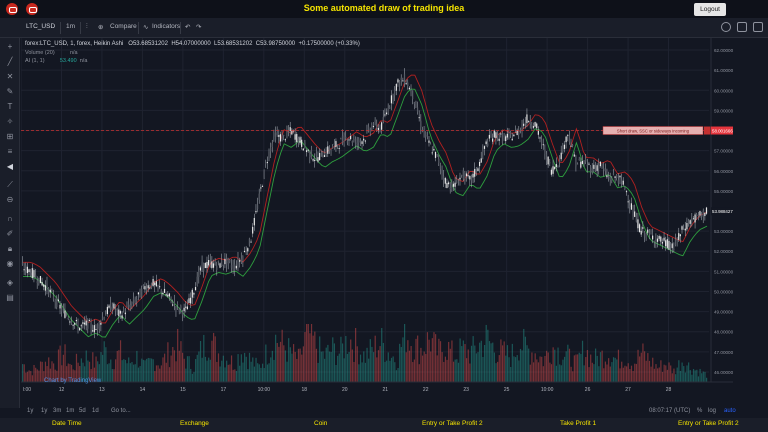 This screenshot has width=768, height=432. Describe the element at coordinates (700, 411) in the screenshot. I see `percent-scale-button: %` at that location.